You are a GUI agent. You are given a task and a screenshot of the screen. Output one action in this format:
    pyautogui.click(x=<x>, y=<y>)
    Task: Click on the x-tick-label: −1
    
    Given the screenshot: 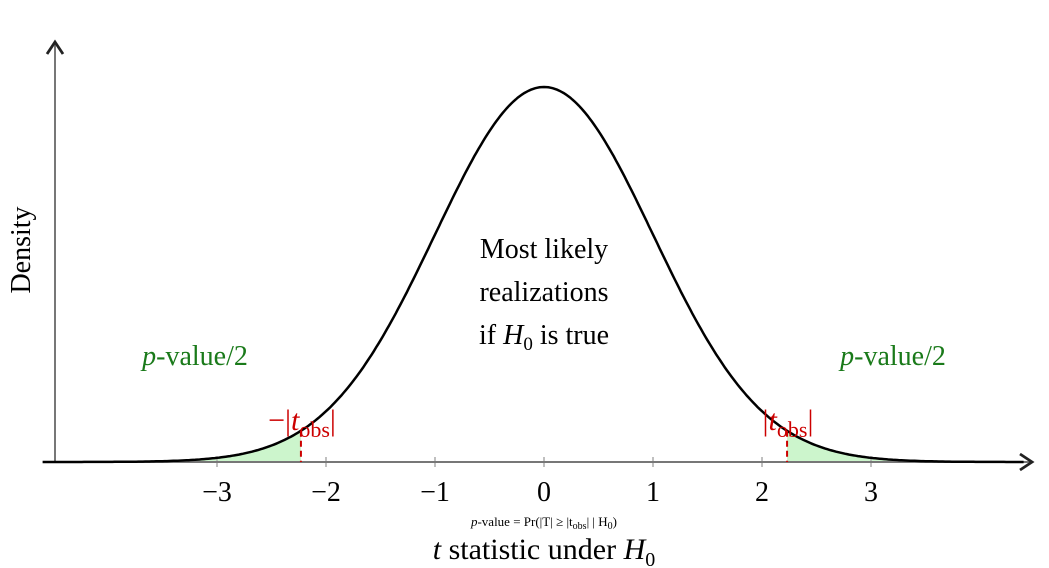 What is the action you would take?
    pyautogui.click(x=435, y=492)
    